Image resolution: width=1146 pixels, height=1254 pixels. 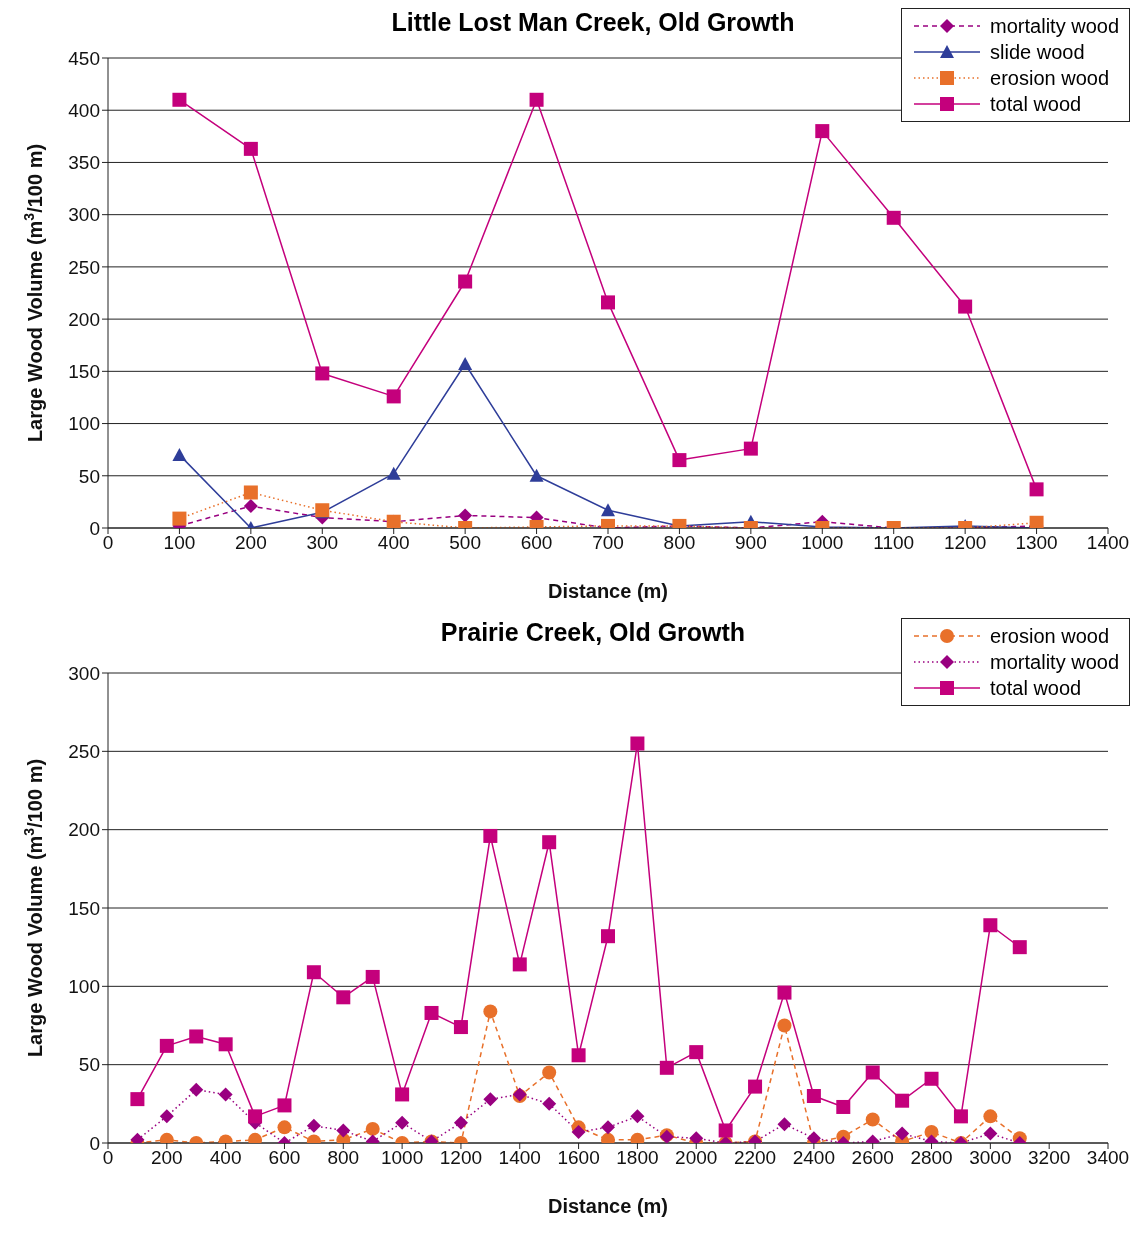 I want to click on x-tick-label: 400, so click(x=393, y=543).